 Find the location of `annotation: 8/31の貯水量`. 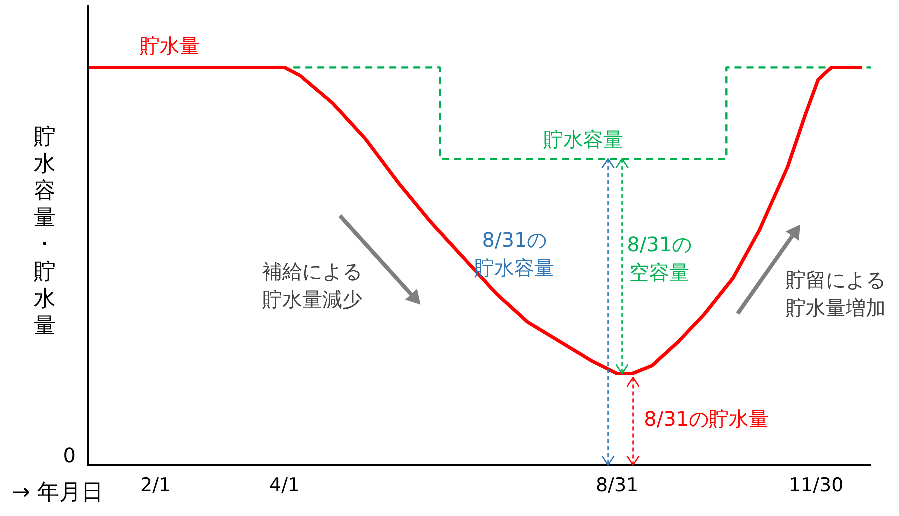

annotation: 8/31の貯水量 is located at coordinates (707, 418).